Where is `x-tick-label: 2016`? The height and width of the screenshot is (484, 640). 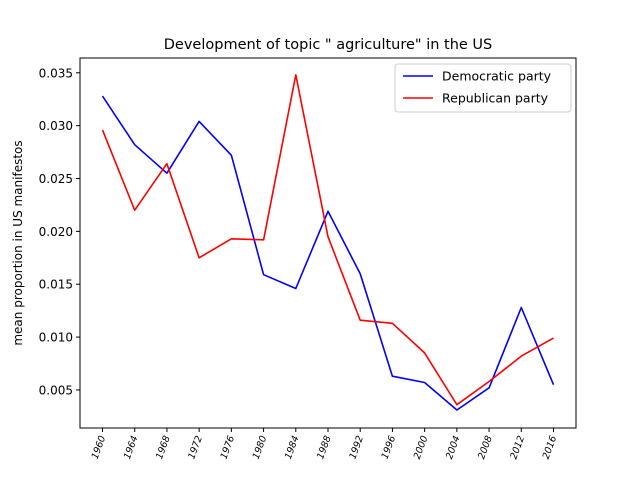 x-tick-label: 2016 is located at coordinates (550, 447).